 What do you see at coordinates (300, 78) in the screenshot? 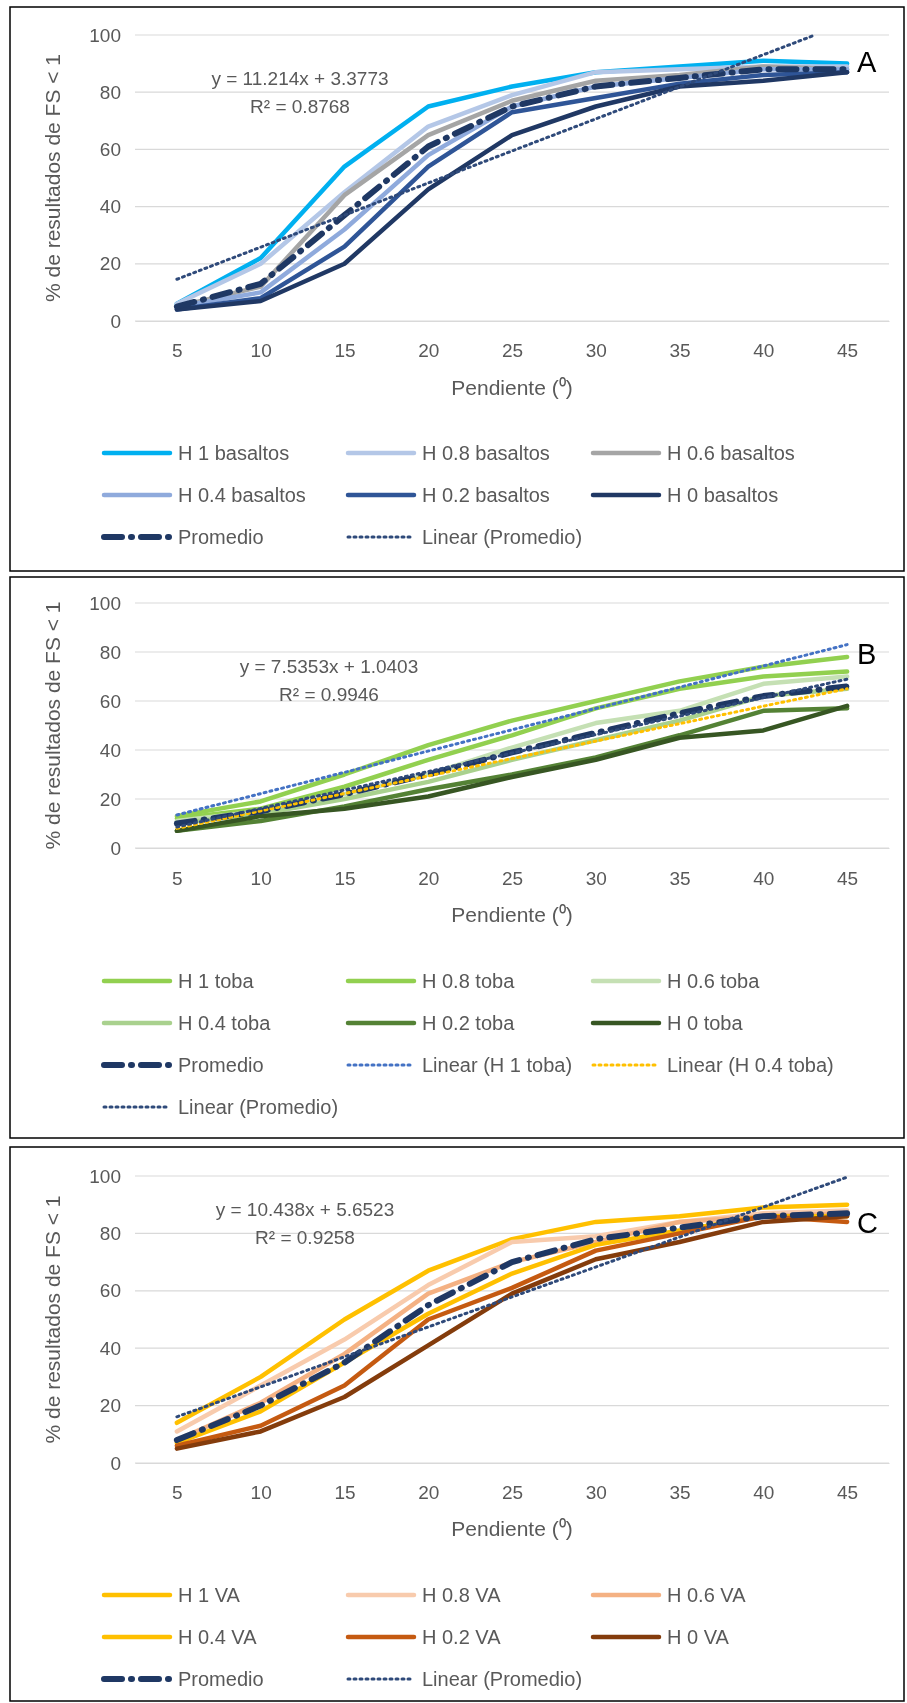
I see `annotation: y = 11.214x + 3.3773` at bounding box center [300, 78].